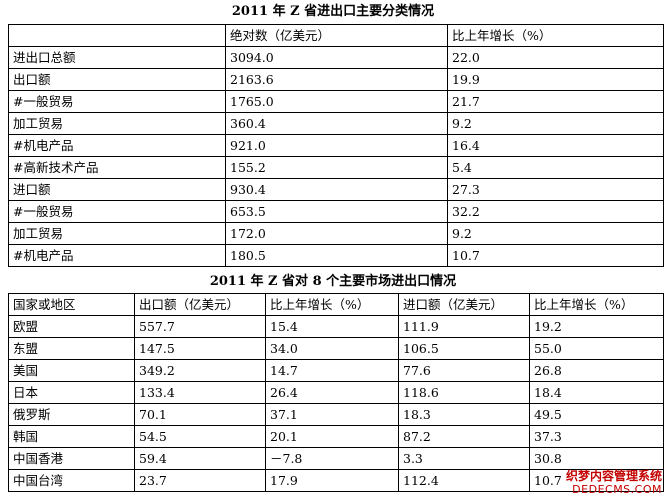 The width and height of the screenshot is (666, 502). What do you see at coordinates (332, 370) in the screenshot?
I see `table-cell: 14.7` at bounding box center [332, 370].